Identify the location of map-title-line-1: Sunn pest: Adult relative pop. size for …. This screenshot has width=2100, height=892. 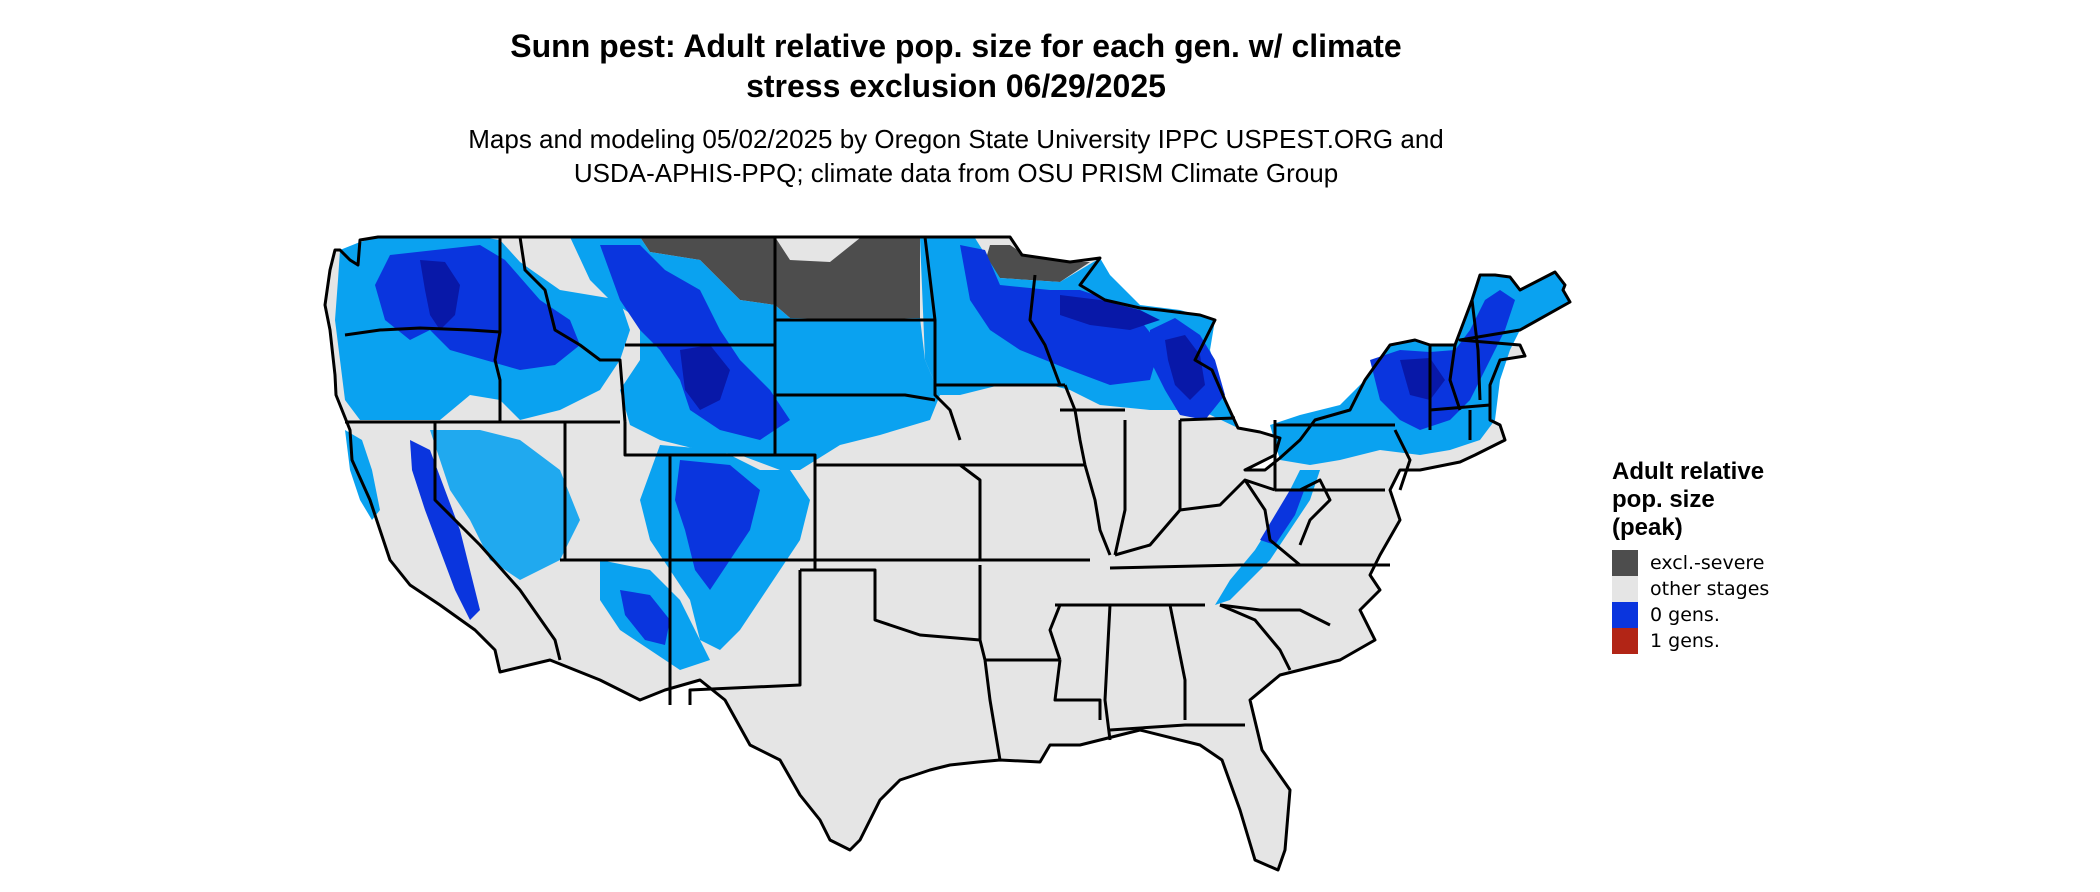
(956, 46).